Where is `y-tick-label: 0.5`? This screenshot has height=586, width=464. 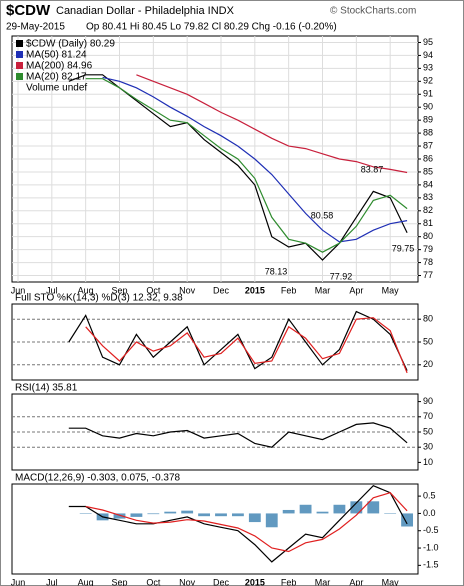 y-tick-label: 0.5 is located at coordinates (429, 495).